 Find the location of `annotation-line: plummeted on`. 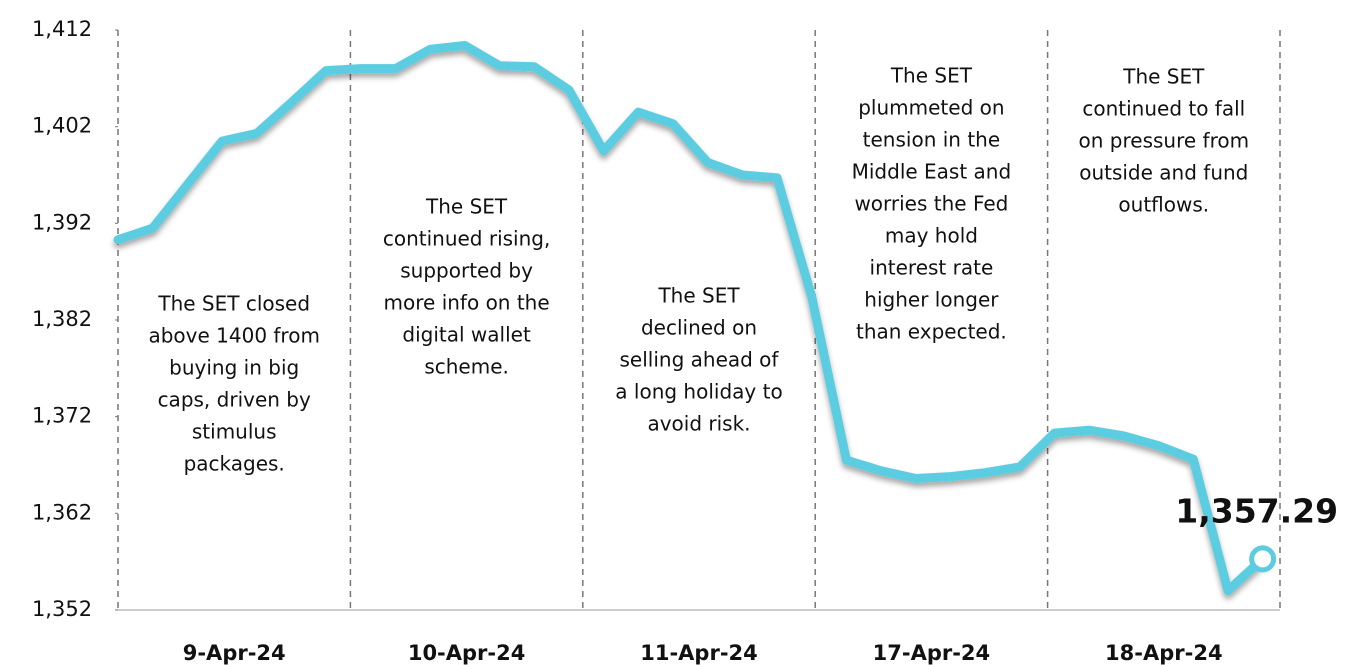

annotation-line: plummeted on is located at coordinates (931, 108).